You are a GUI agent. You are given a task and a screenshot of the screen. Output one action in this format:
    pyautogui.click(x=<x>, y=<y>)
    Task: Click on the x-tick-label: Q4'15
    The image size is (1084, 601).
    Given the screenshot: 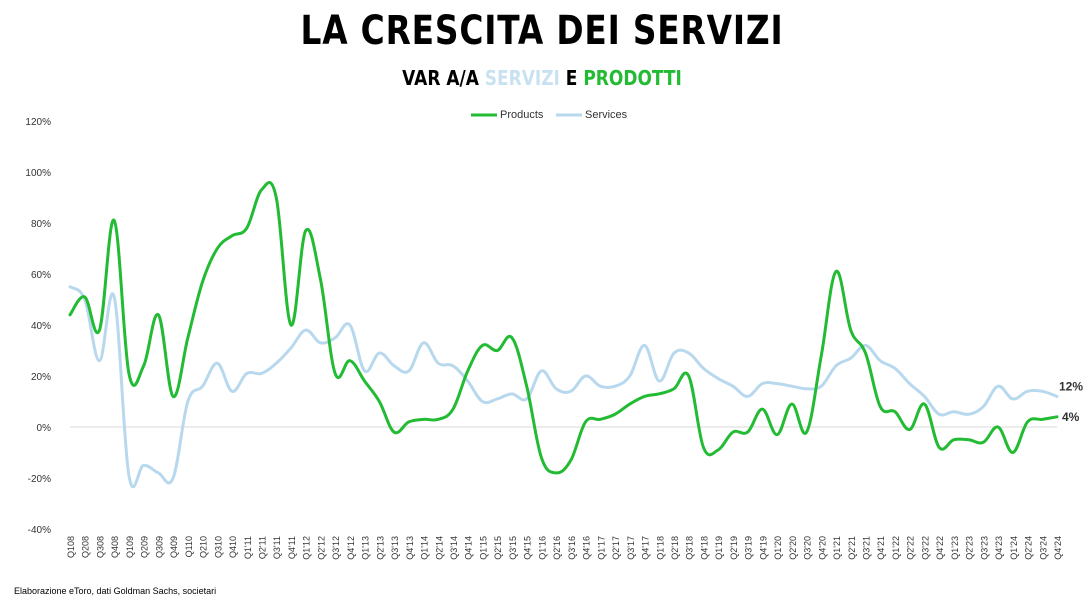 What is the action you would take?
    pyautogui.click(x=528, y=548)
    